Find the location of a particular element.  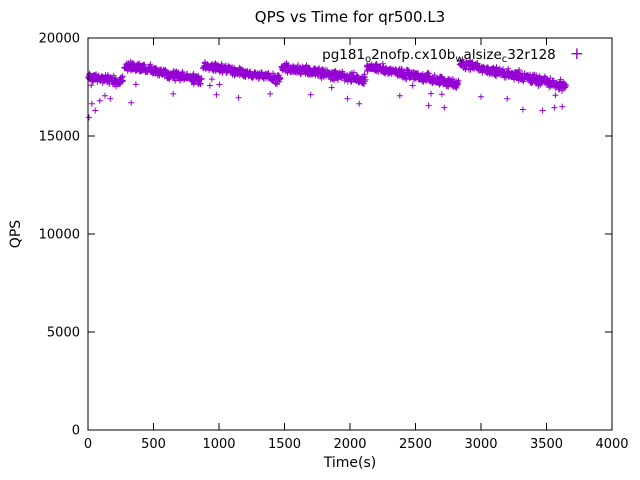

svg-text: 20000 is located at coordinates (59, 39).